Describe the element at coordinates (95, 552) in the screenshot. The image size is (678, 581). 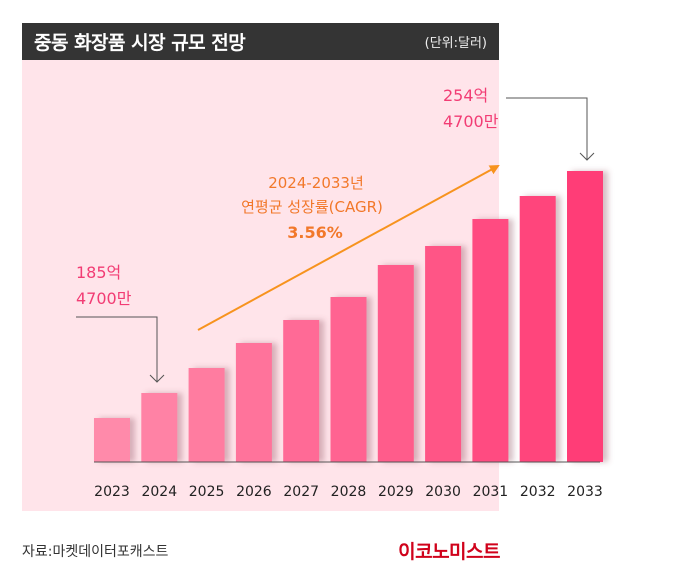
I see `source-note: 자료:마켓데이터포캐스트` at that location.